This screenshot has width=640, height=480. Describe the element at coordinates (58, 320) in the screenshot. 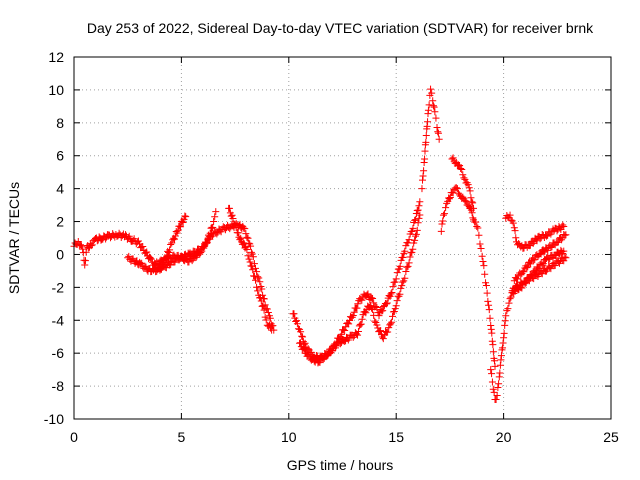

I see `y-tick-label: -4` at that location.